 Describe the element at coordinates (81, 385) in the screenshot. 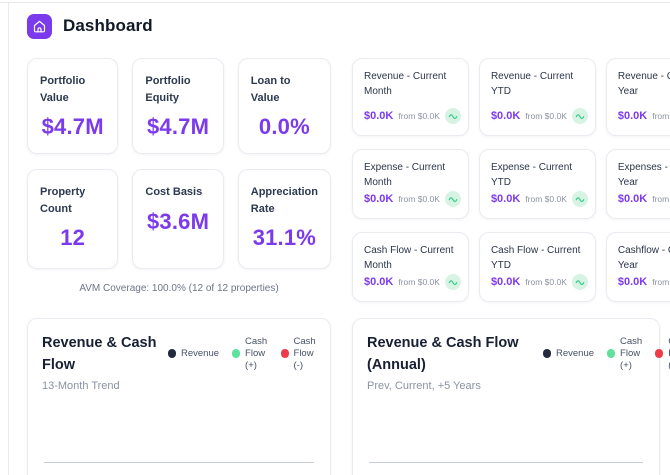

I see `chart-subtitle: 13-Month Trend` at that location.